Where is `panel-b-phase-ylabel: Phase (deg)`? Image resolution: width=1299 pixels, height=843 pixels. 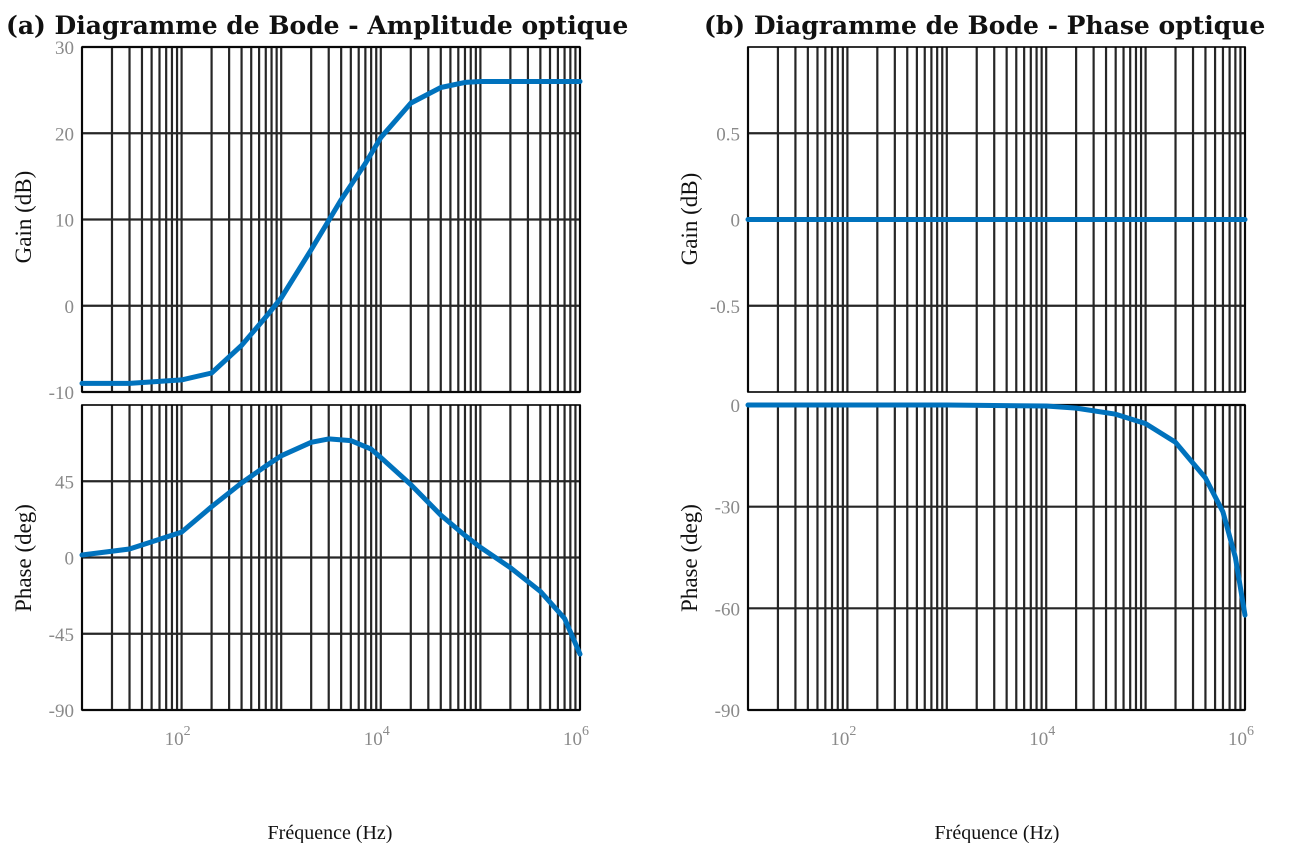
panel-b-phase-ylabel: Phase (deg) is located at coordinates (689, 558).